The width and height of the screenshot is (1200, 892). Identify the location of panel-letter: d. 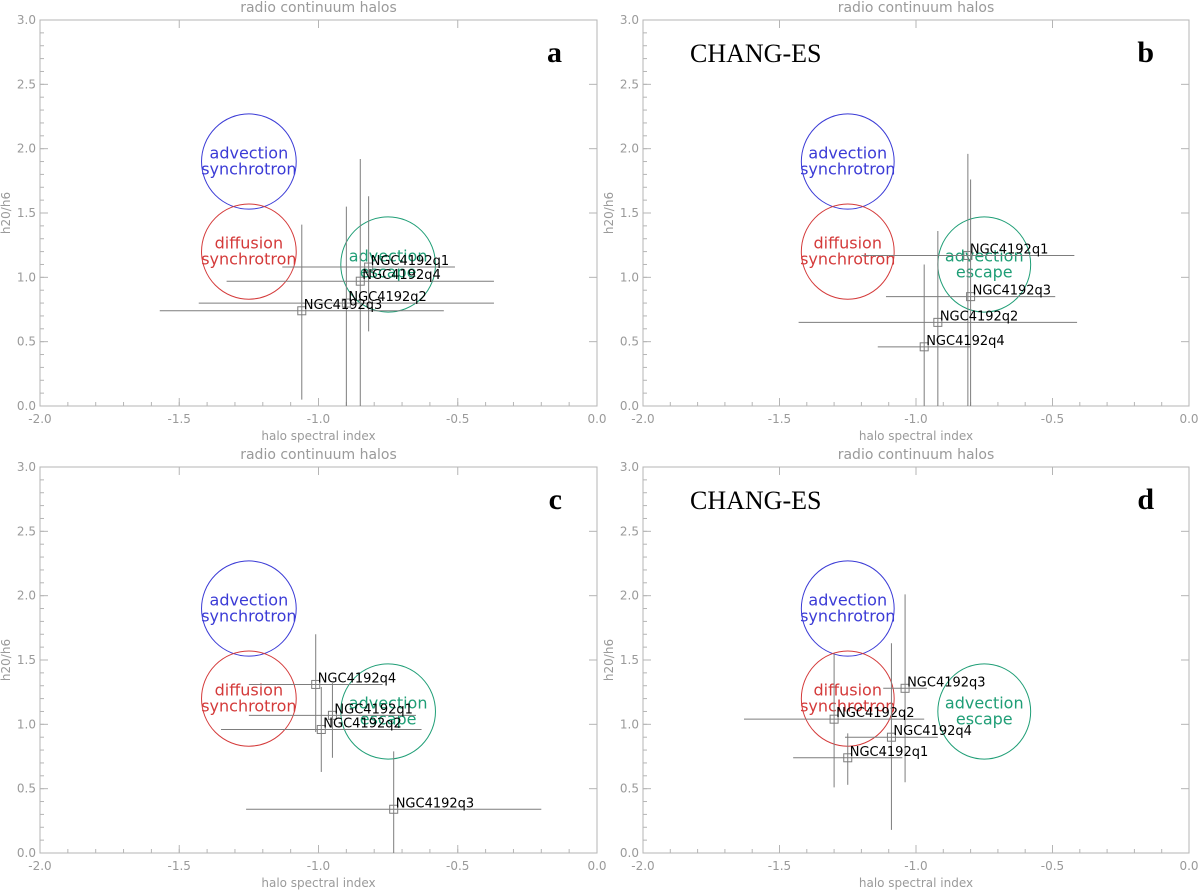
(1145, 499).